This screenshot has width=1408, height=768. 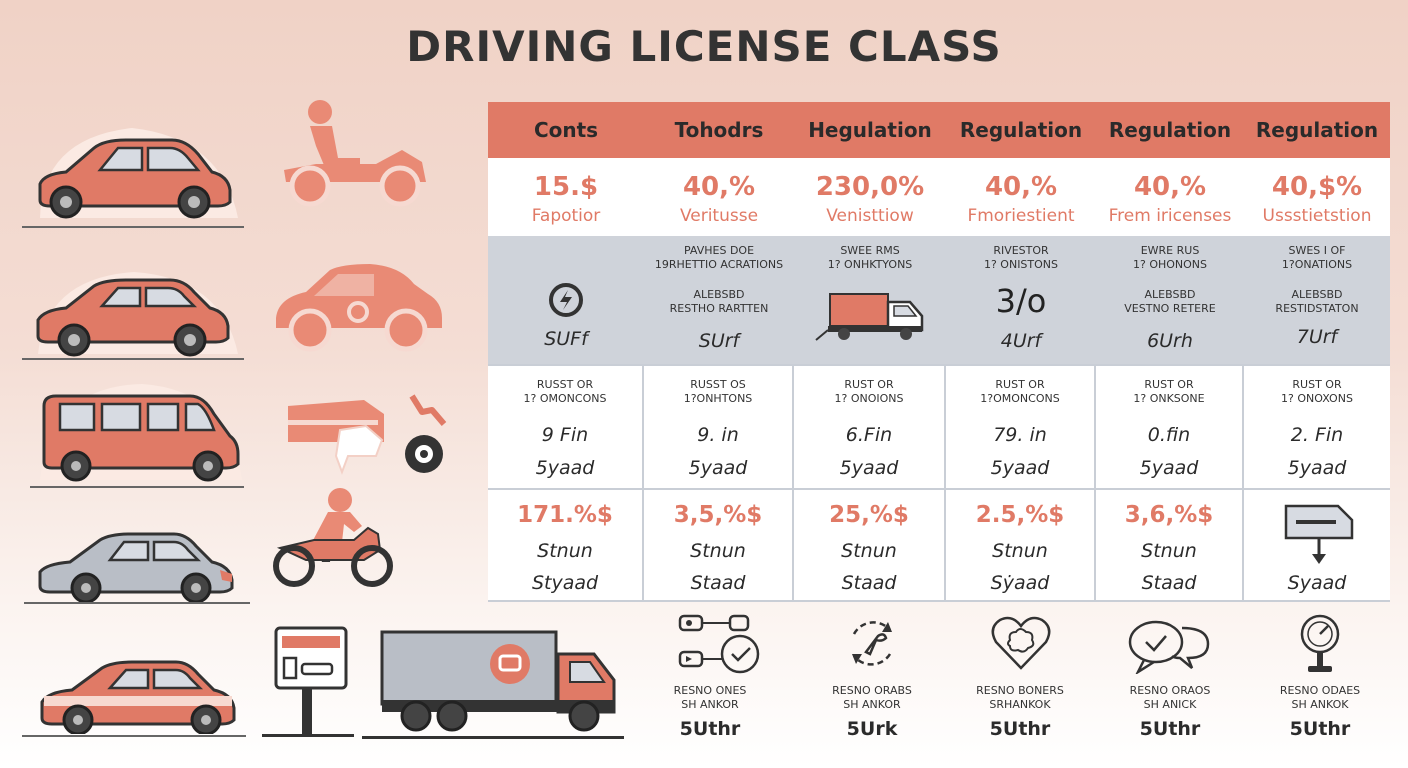 I want to click on van-icon, so click(x=141, y=433).